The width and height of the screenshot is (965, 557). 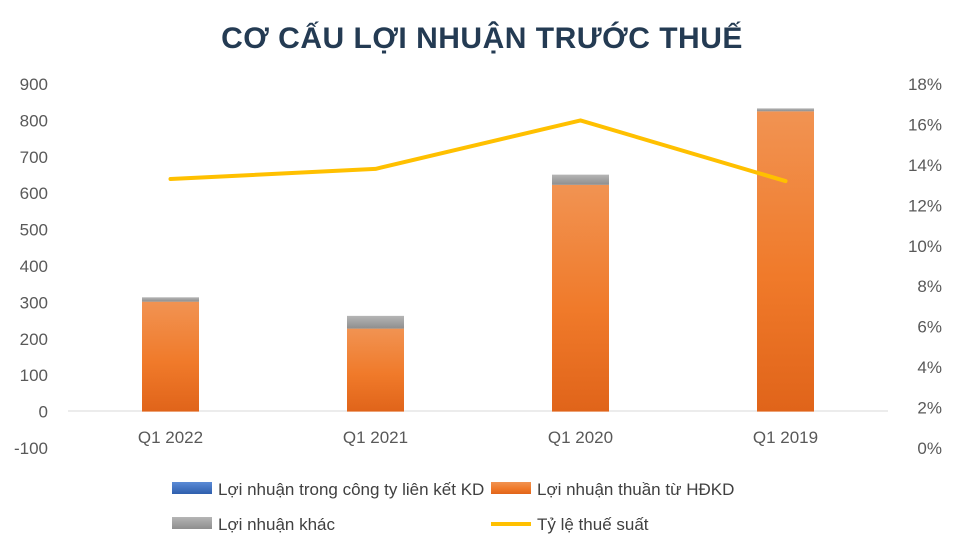 What do you see at coordinates (929, 367) in the screenshot?
I see `y-right-tick-label: 4%` at bounding box center [929, 367].